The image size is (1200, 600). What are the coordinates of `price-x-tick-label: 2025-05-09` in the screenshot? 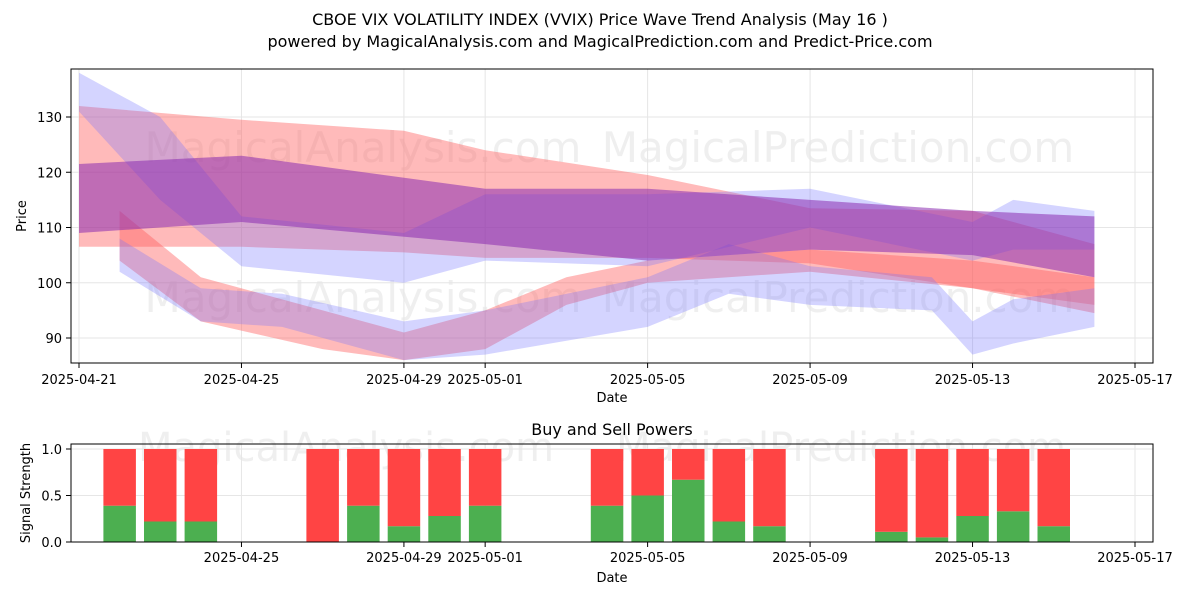 It's located at (810, 380).